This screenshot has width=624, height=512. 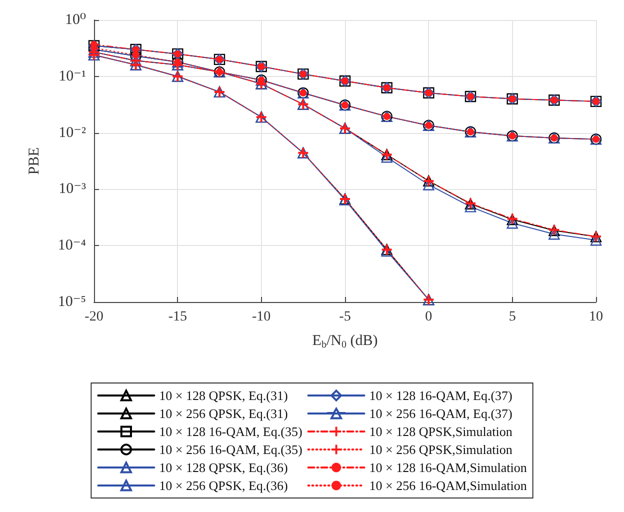 What do you see at coordinates (178, 317) in the screenshot?
I see `x-tick-label: -15` at bounding box center [178, 317].